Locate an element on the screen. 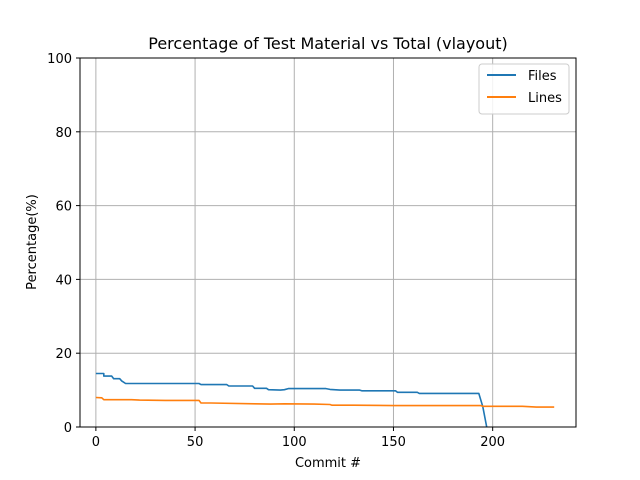 This screenshot has width=640, height=480. y-tick-label: 100 is located at coordinates (59, 59).